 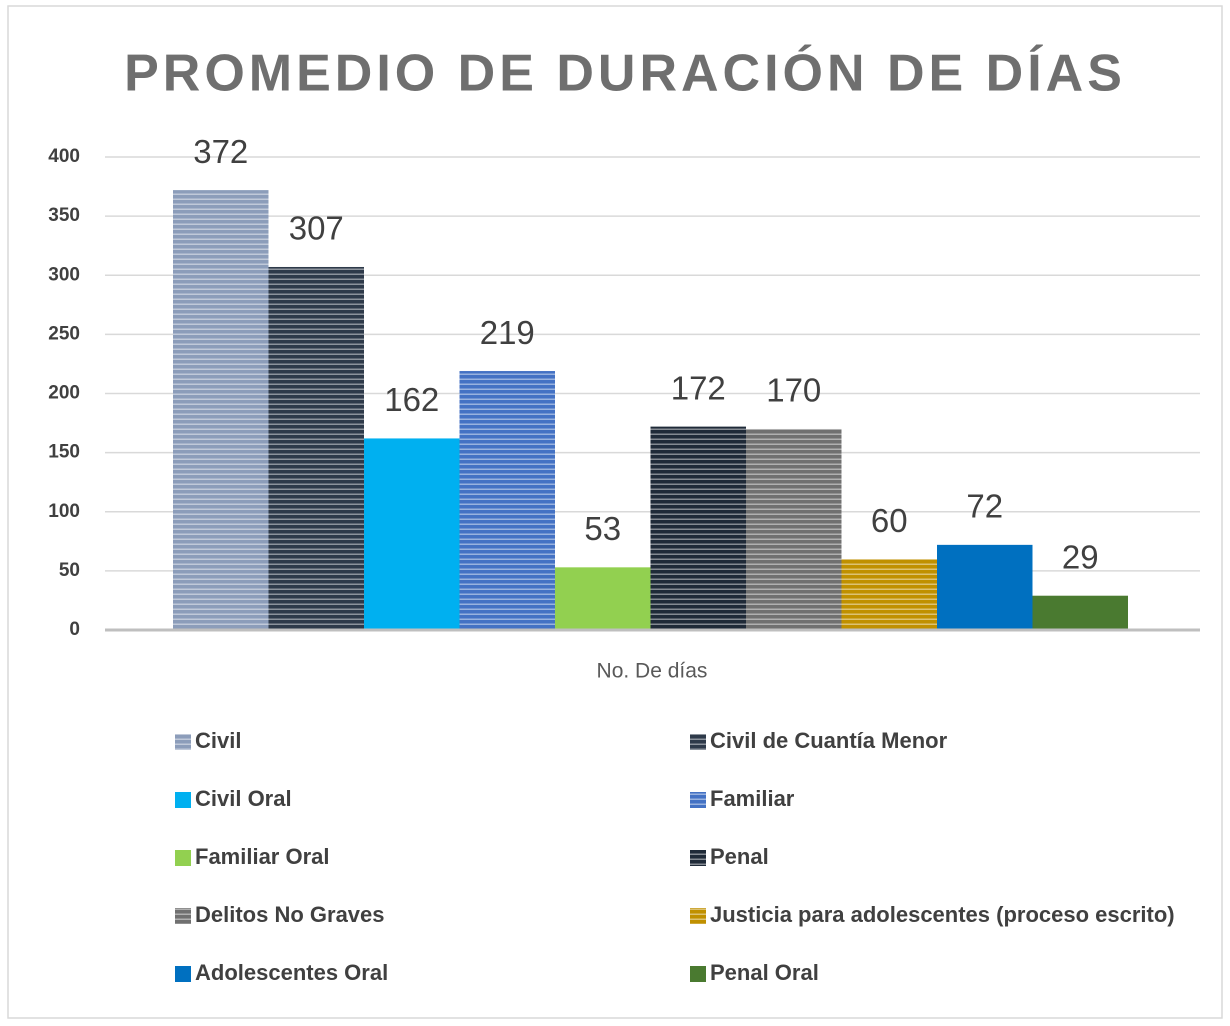 What do you see at coordinates (411, 399) in the screenshot?
I see `data-label: 162` at bounding box center [411, 399].